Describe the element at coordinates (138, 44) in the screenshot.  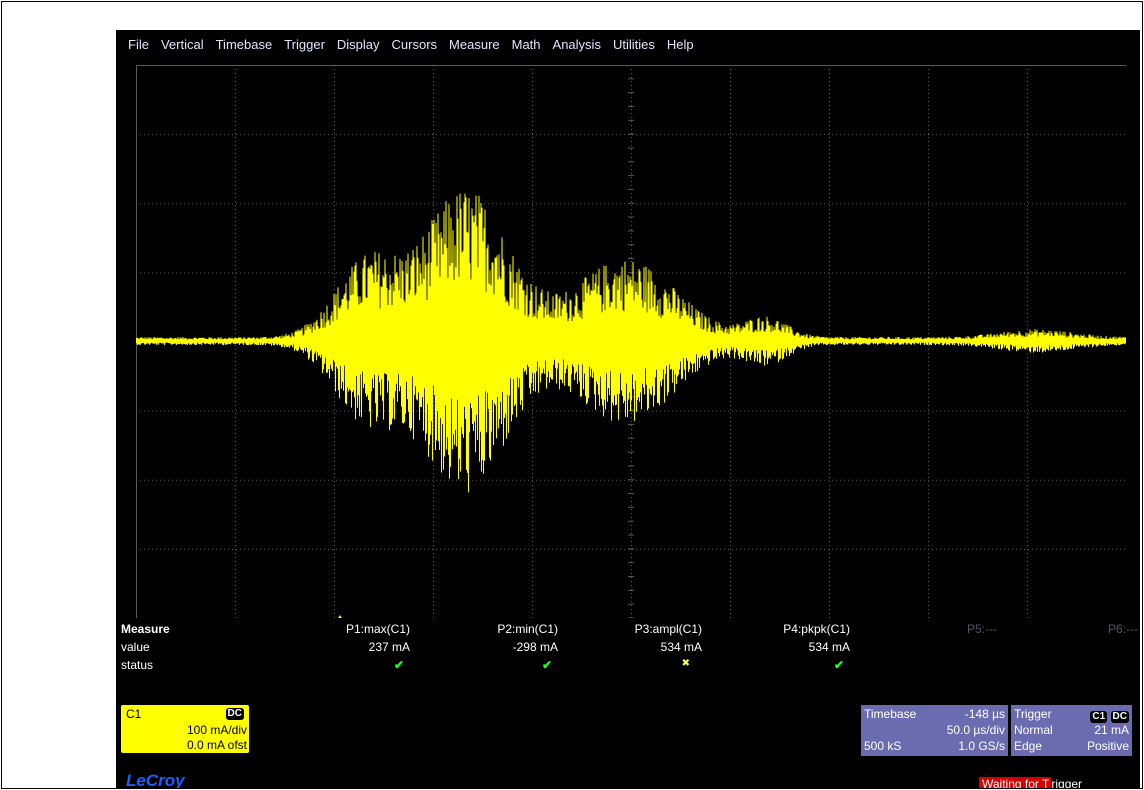
I see `menu-file: File` at that location.